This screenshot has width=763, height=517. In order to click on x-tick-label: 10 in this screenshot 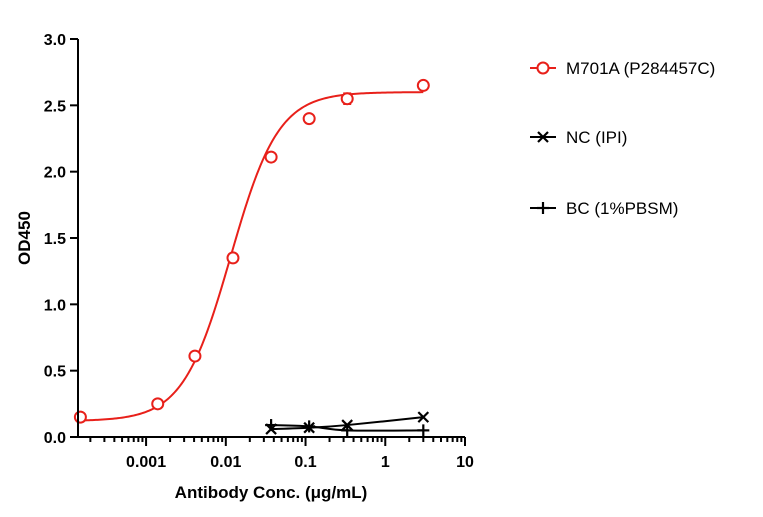, I will do `click(465, 462)`.